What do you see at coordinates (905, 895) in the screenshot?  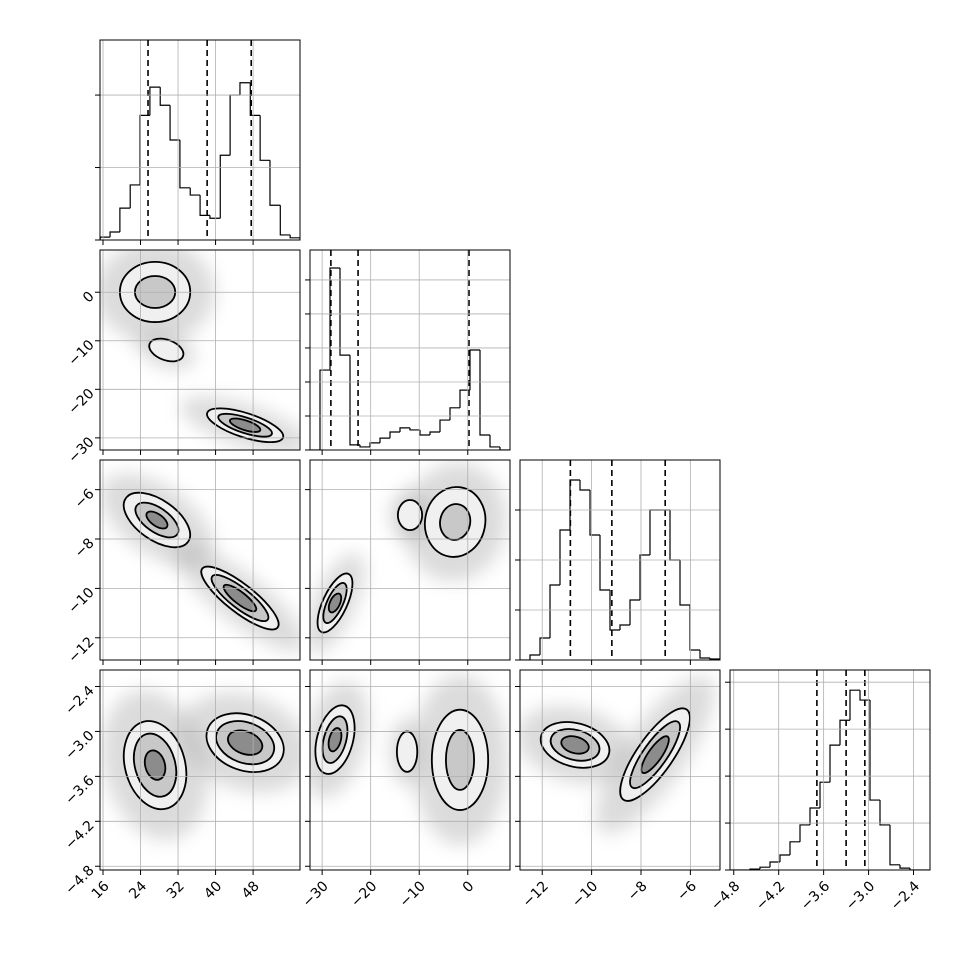 I see `x-tick-label: −2.4` at bounding box center [905, 895].